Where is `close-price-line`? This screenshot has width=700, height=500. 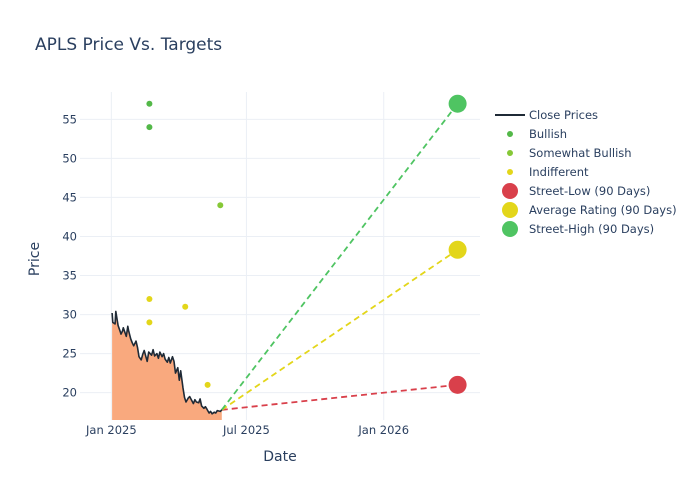
close-price-line is located at coordinates (167, 362).